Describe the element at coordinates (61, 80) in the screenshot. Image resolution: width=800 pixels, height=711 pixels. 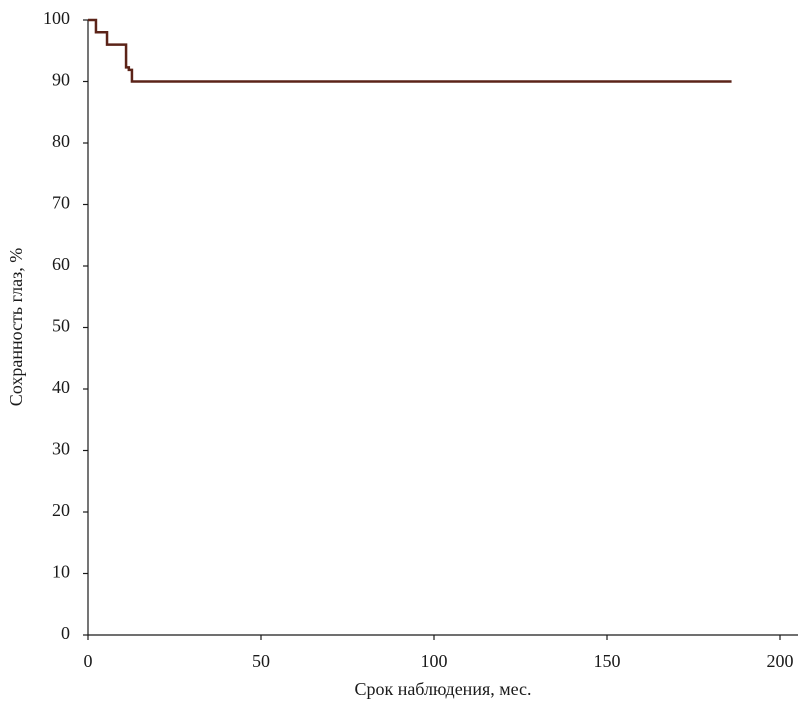
I see `y-tick-label: 90` at that location.